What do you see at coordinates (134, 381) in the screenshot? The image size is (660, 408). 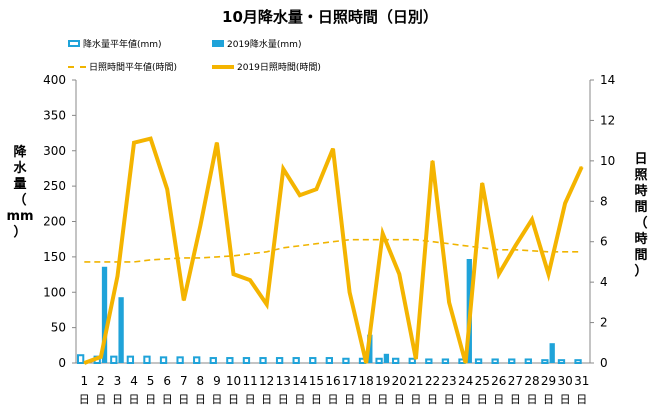 I see `x-tick-label: 4` at bounding box center [134, 381].